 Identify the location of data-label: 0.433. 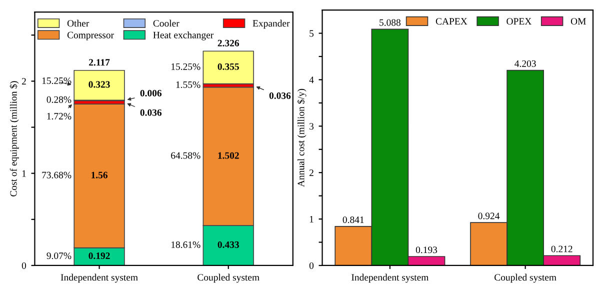
(228, 244).